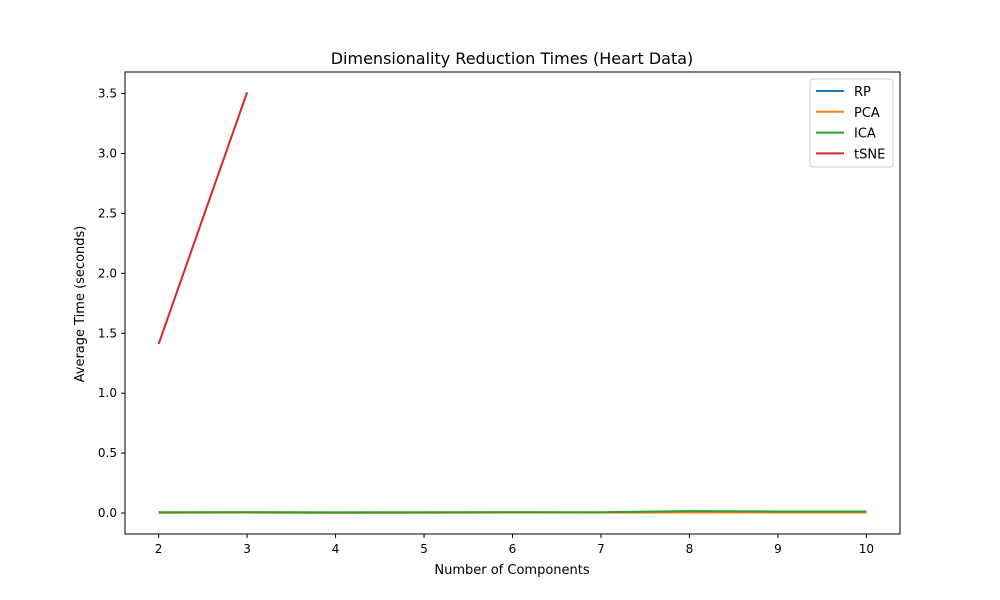 This screenshot has width=1000, height=600. I want to click on x-tick-label: 4, so click(336, 549).